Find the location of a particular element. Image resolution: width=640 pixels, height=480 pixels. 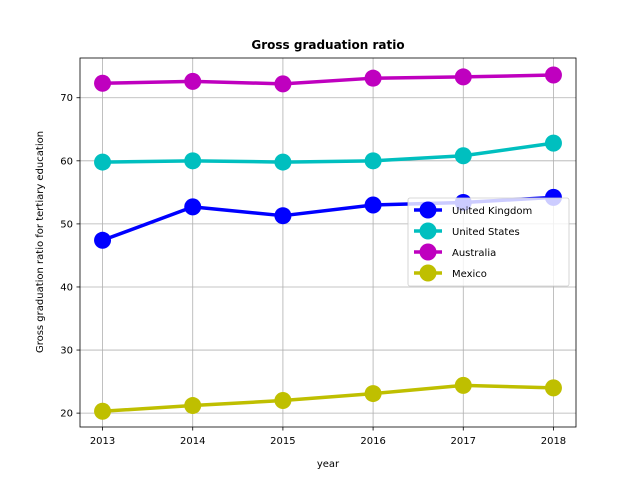

chart-title: Gross graduation ratio is located at coordinates (327, 45).